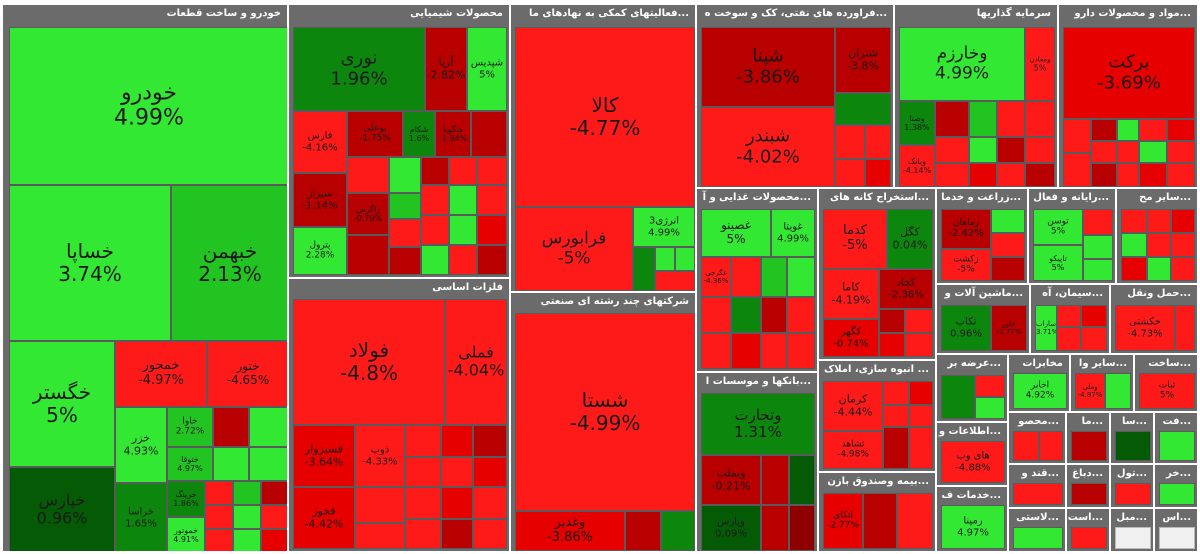  Describe the element at coordinates (141, 445) in the screenshot. I see `stock-tile-khazar: خزر 4.93%` at that location.